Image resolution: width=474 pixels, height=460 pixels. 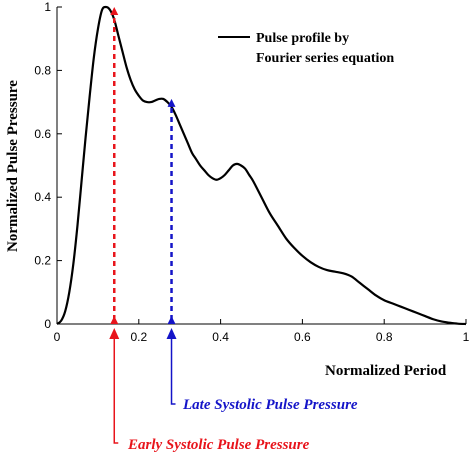 I want to click on late-systolic-label: Late Systolic Pulse Pressure, so click(x=270, y=405).